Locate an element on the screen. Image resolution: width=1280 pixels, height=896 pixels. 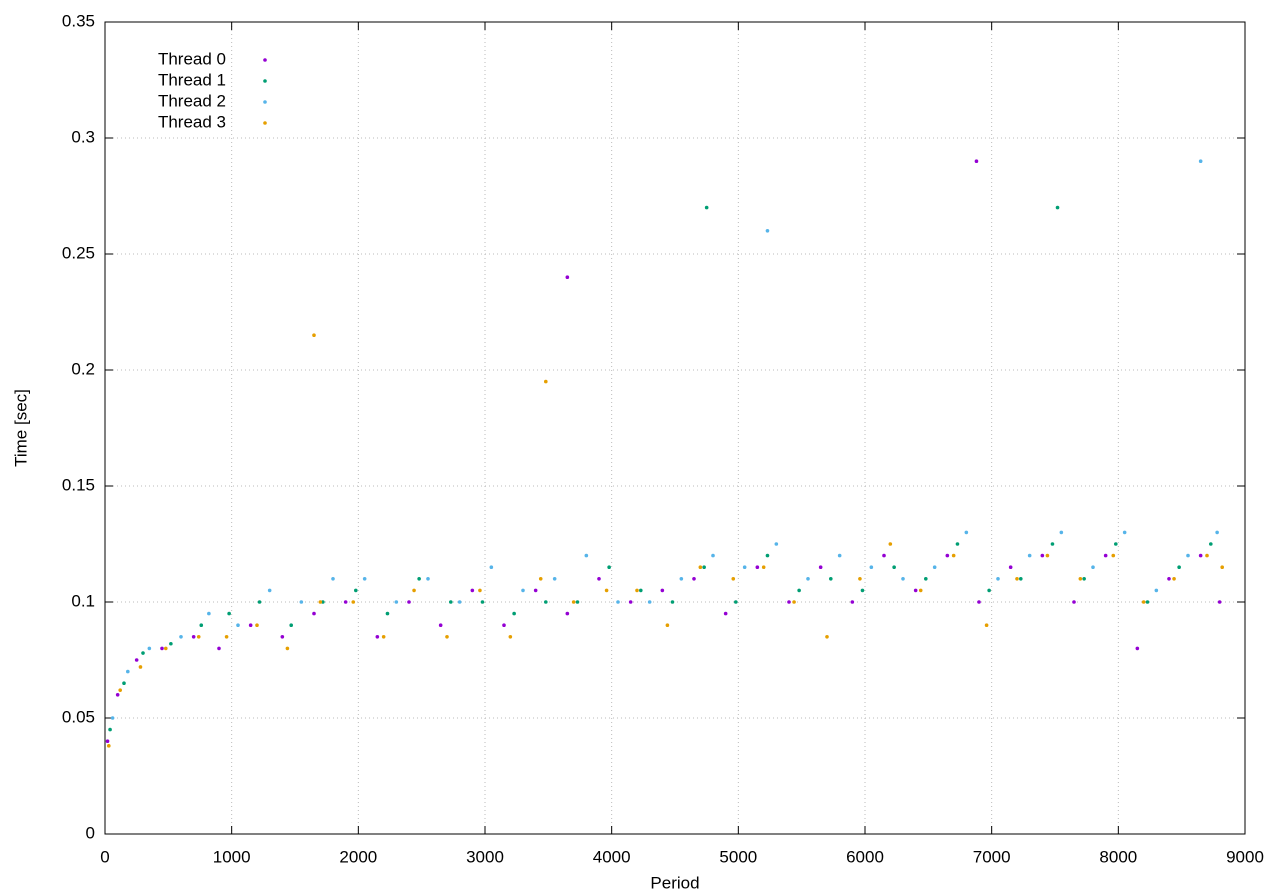
y-tick-label: 0.15 is located at coordinates (78, 484).